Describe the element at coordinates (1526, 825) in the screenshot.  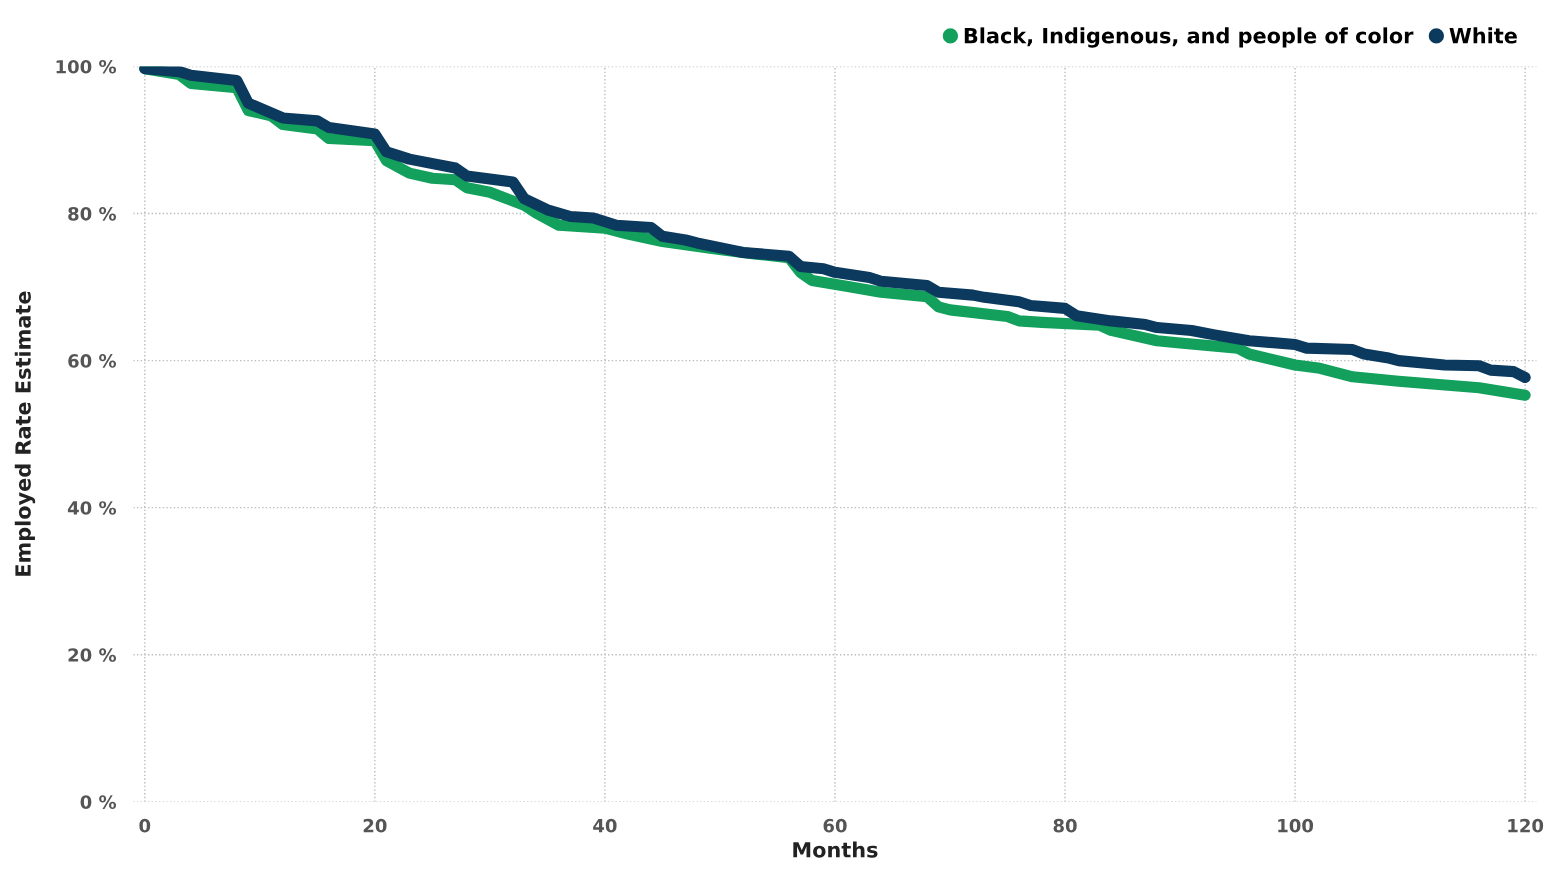
I see `x-tick-label: 120` at that location.